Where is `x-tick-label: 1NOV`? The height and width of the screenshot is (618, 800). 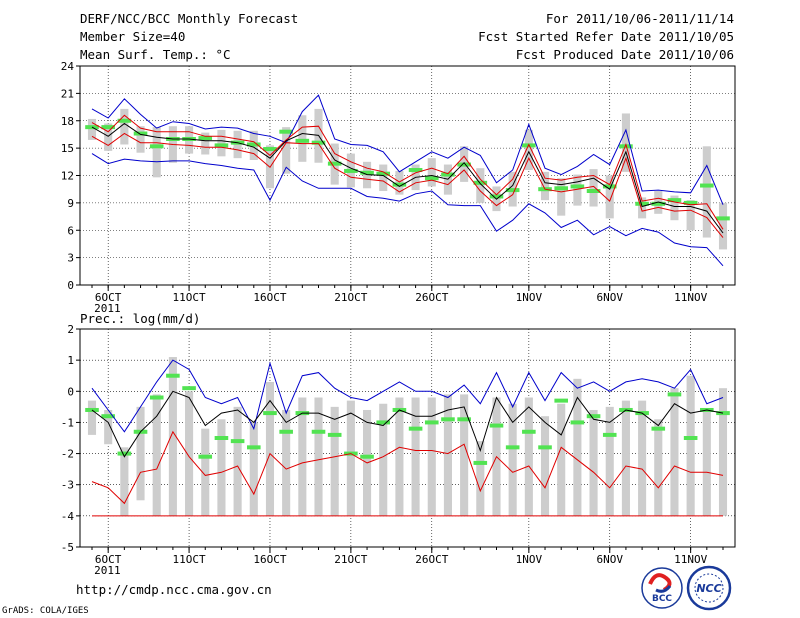 x-tick-label: 1NOV is located at coordinates (529, 297).